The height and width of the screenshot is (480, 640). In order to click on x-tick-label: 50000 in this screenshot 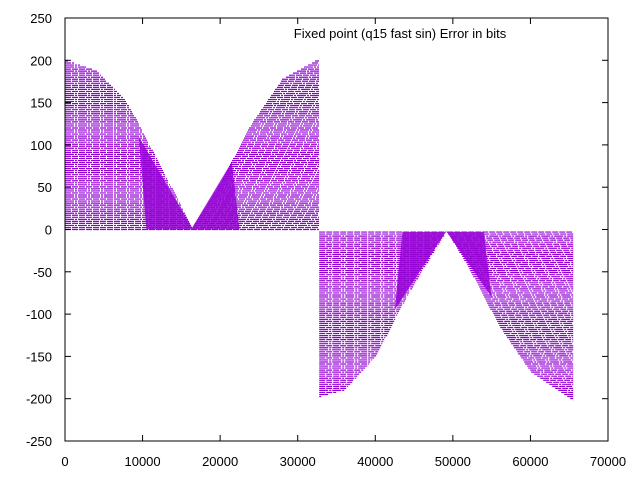, I will do `click(453, 461)`.